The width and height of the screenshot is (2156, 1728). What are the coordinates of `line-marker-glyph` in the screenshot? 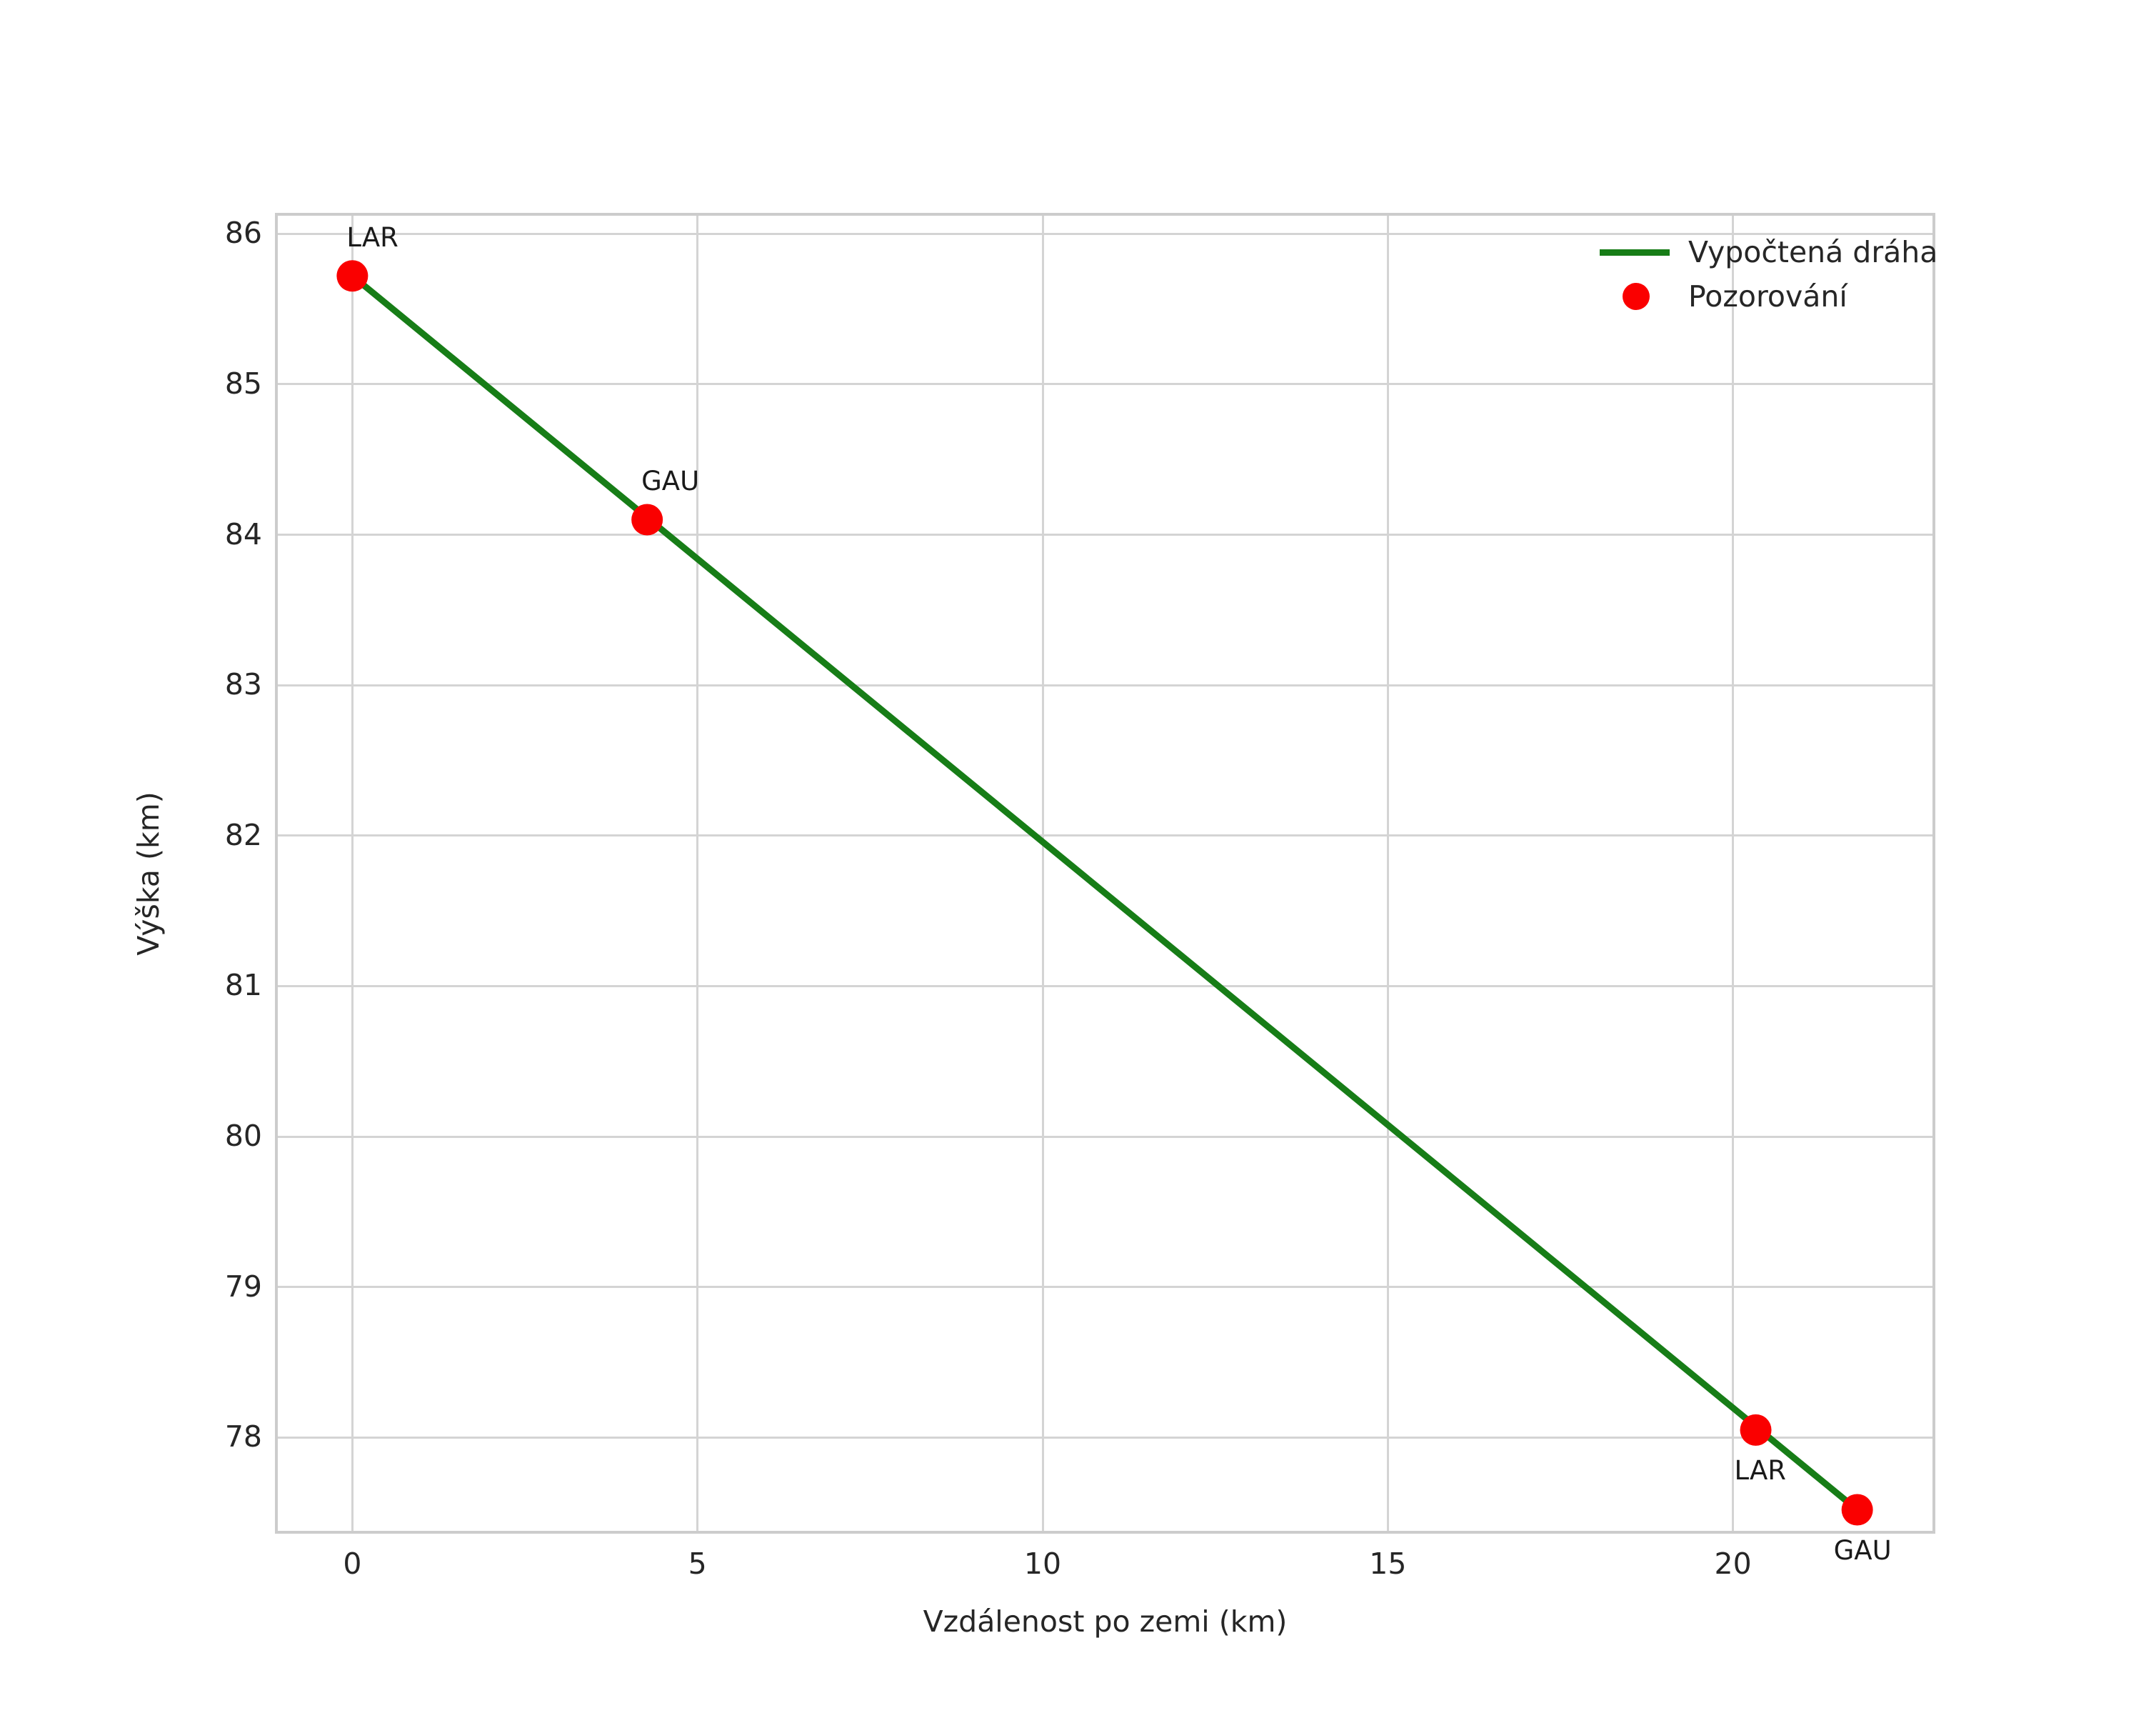 It's located at (1635, 252).